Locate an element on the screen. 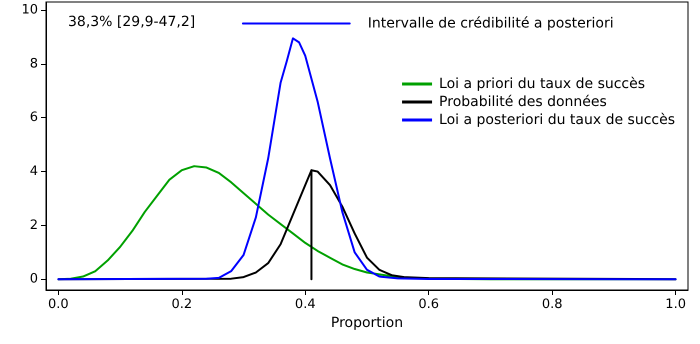 Image resolution: width=700 pixels, height=344 pixels. series-label: Intervalle de crédibilité a posteriori is located at coordinates (491, 24).